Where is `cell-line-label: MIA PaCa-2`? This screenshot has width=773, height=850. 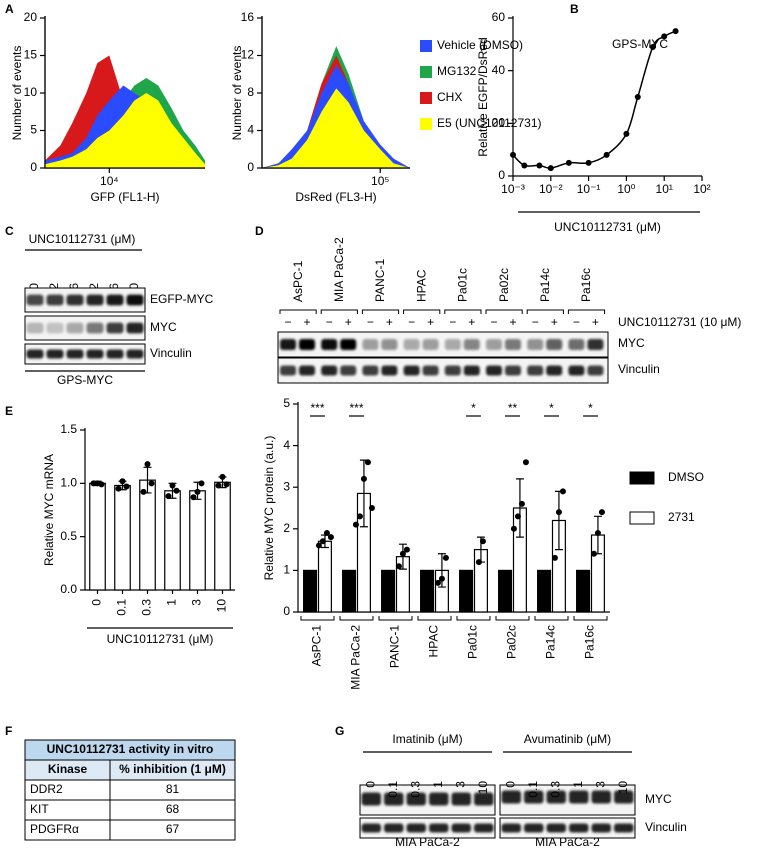
cell-line-label: MIA PaCa-2 is located at coordinates (339, 269).